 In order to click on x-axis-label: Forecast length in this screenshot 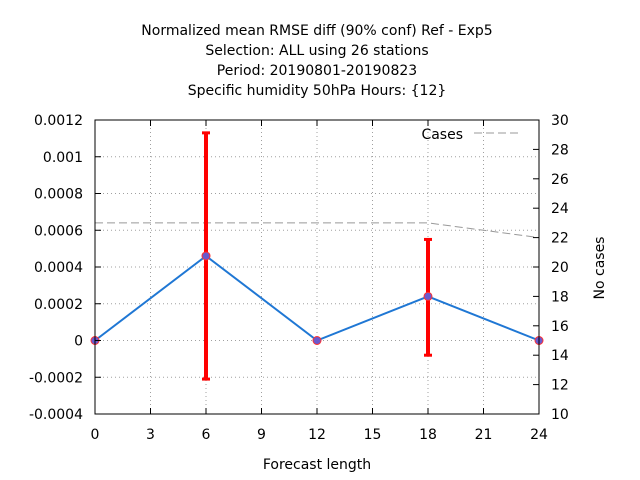, I will do `click(317, 465)`.